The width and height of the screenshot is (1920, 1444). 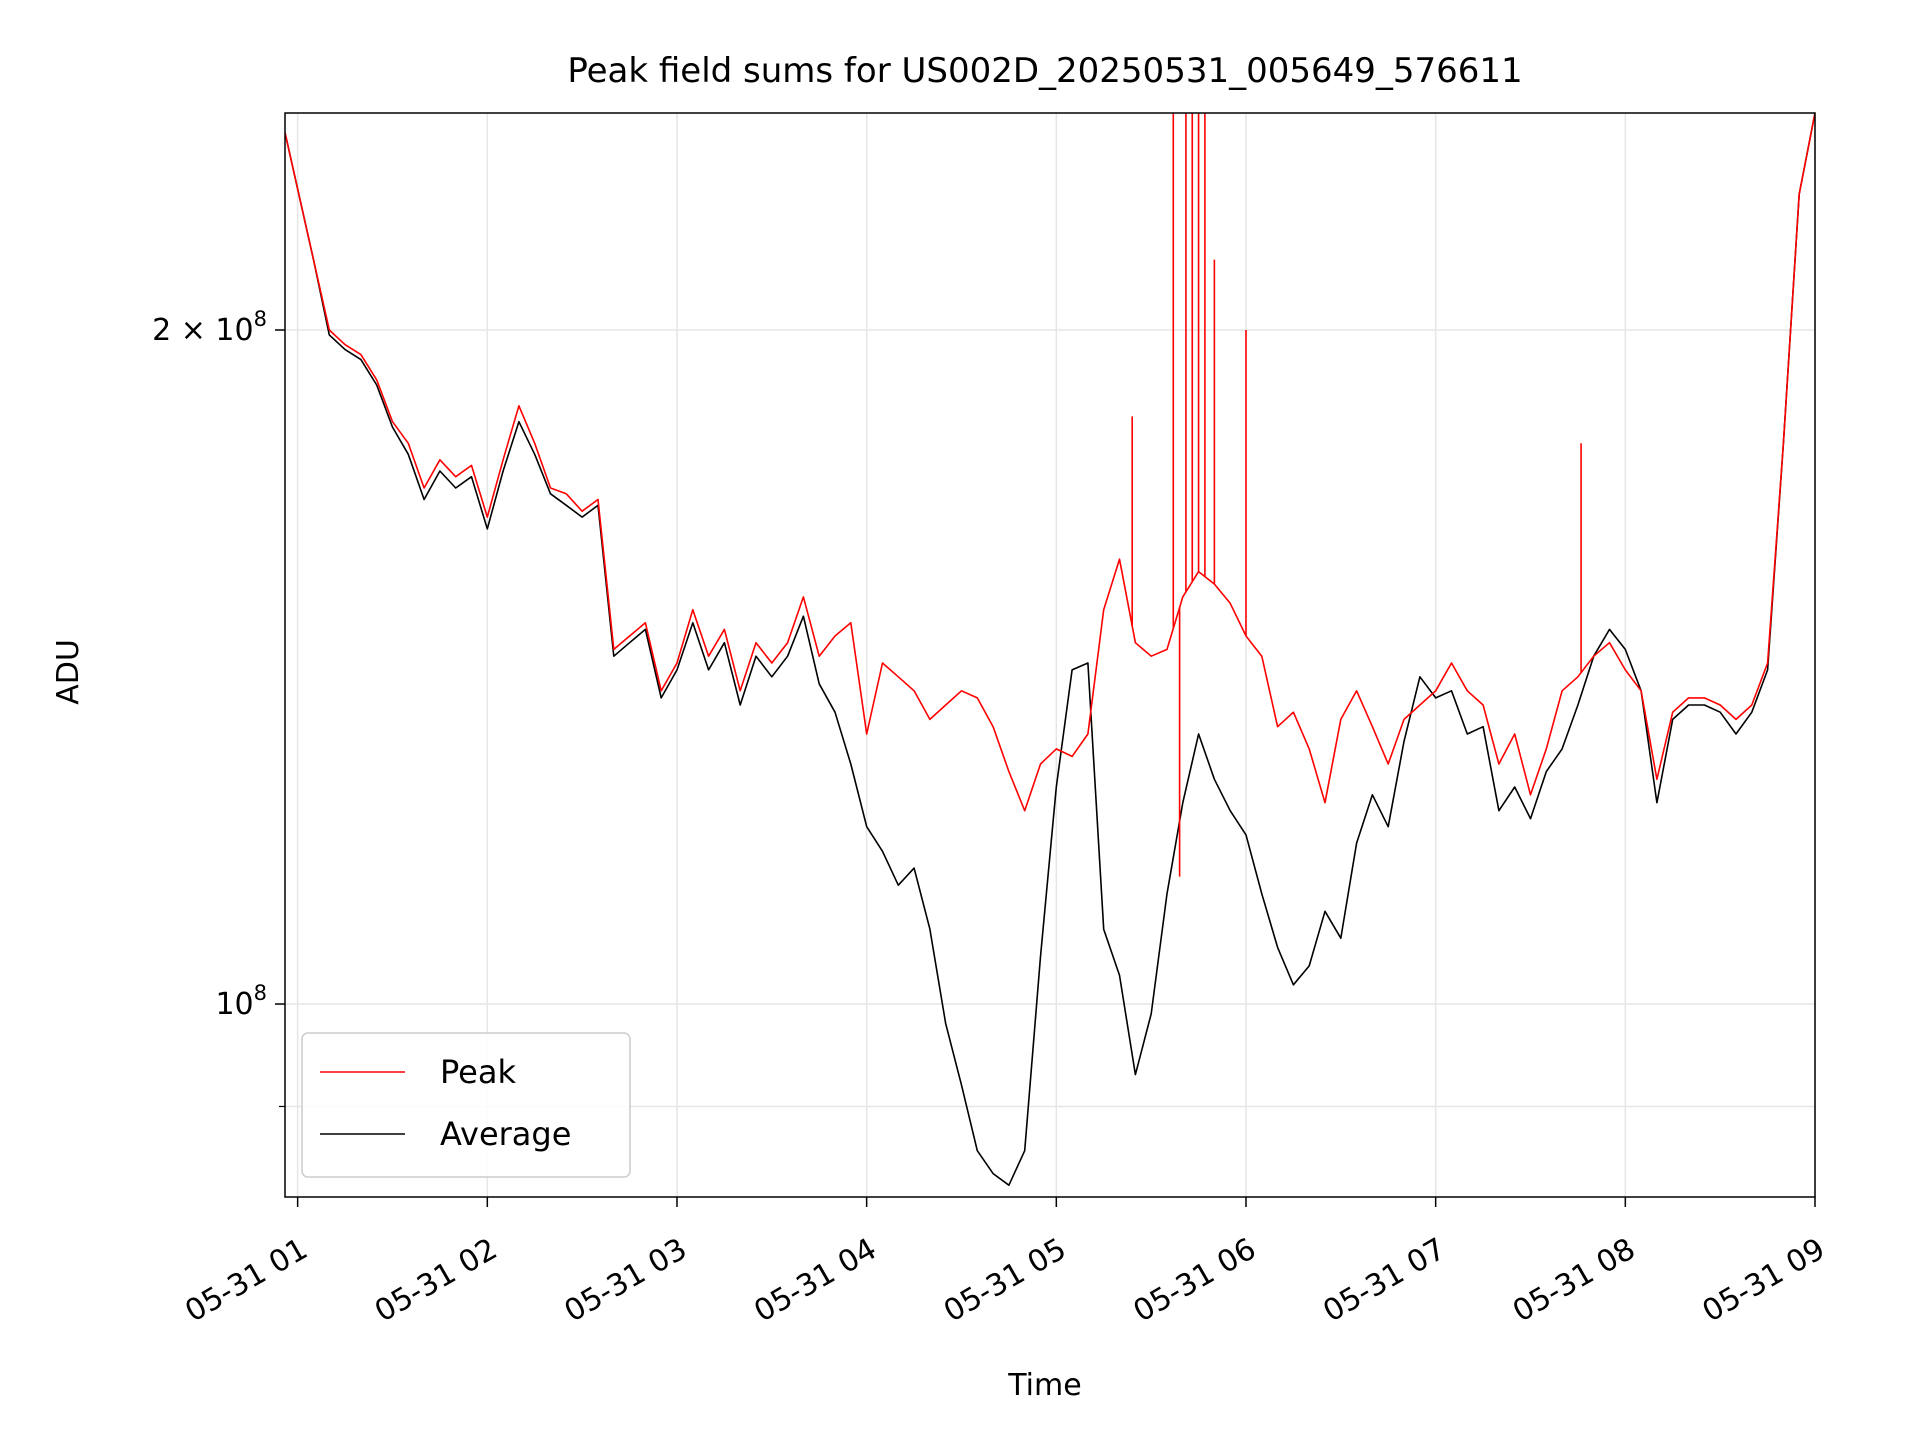 What do you see at coordinates (209, 327) in the screenshot?
I see `y-tick-label: 2 × 108` at bounding box center [209, 327].